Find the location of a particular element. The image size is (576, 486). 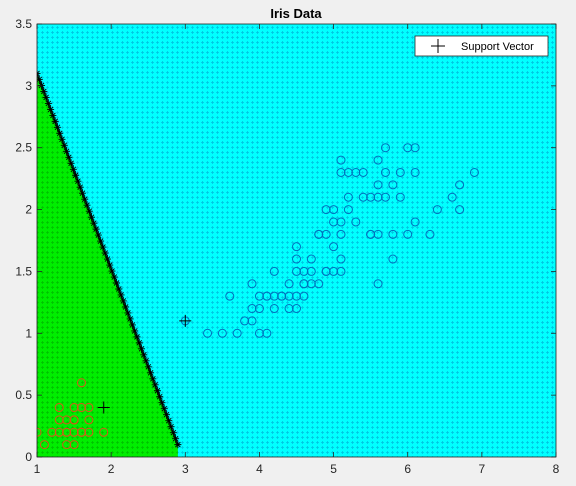

y-tick-label: 3.5 is located at coordinates (23, 24).